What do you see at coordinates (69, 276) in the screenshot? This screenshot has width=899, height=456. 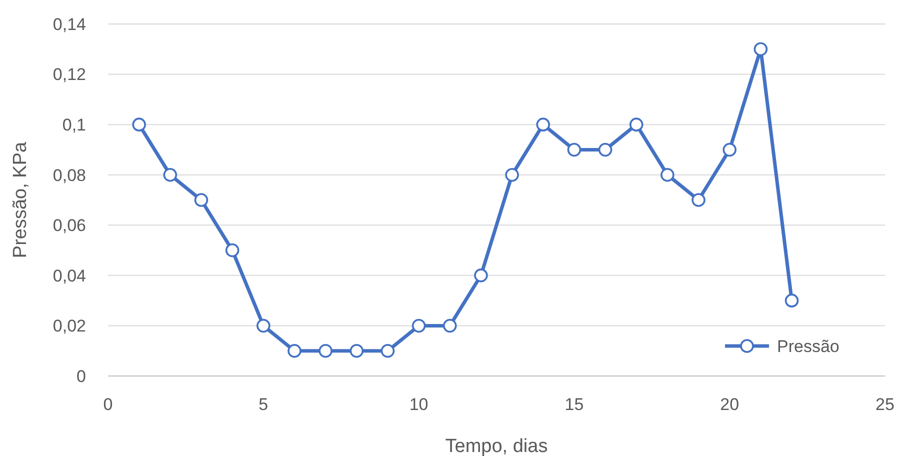 I see `y-tick-label: 0,04` at bounding box center [69, 276].